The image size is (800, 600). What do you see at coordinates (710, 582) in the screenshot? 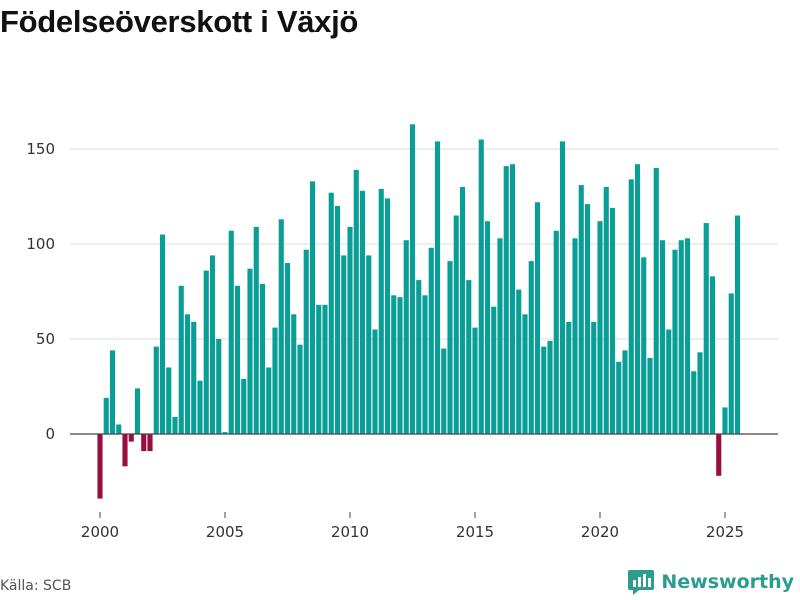
I see `brand-logo: Newsworthy` at bounding box center [710, 582].